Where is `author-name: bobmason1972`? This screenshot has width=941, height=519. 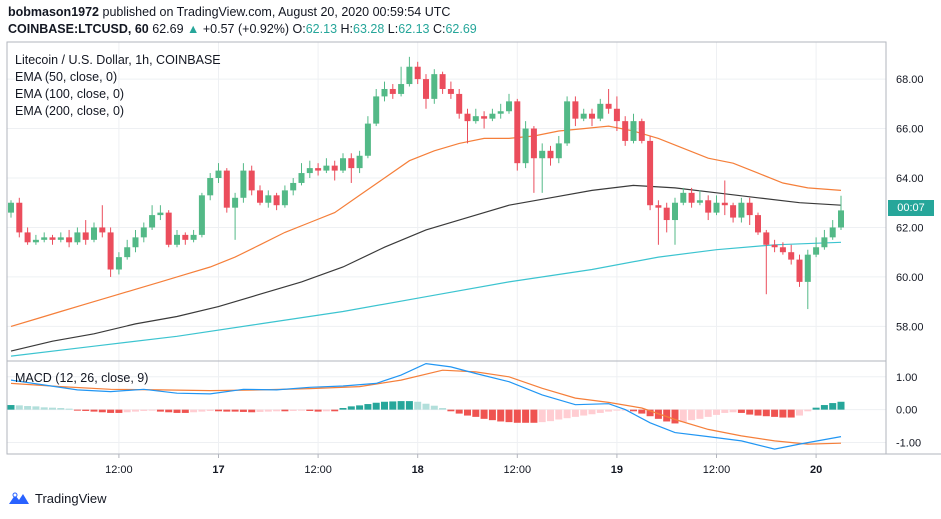 author-name: bobmason1972 is located at coordinates (54, 12).